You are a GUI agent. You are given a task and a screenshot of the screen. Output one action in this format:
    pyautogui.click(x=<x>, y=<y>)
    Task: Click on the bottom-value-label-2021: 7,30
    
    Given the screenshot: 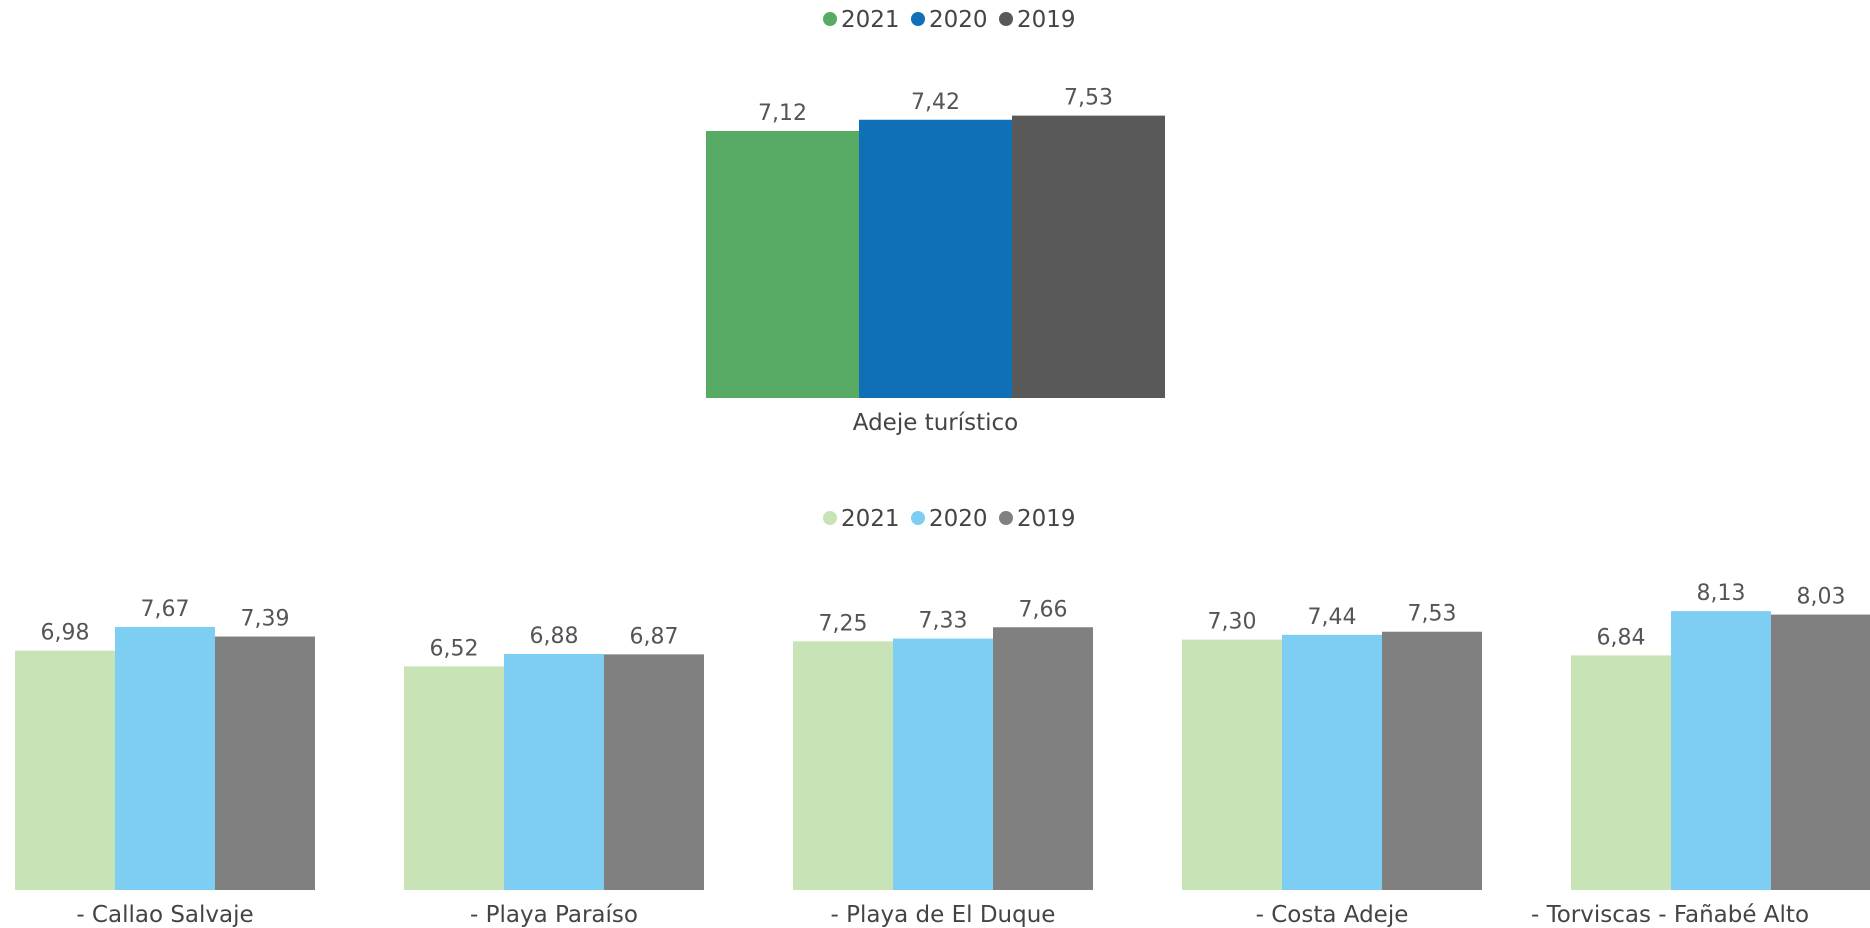 What is the action you would take?
    pyautogui.click(x=1232, y=622)
    